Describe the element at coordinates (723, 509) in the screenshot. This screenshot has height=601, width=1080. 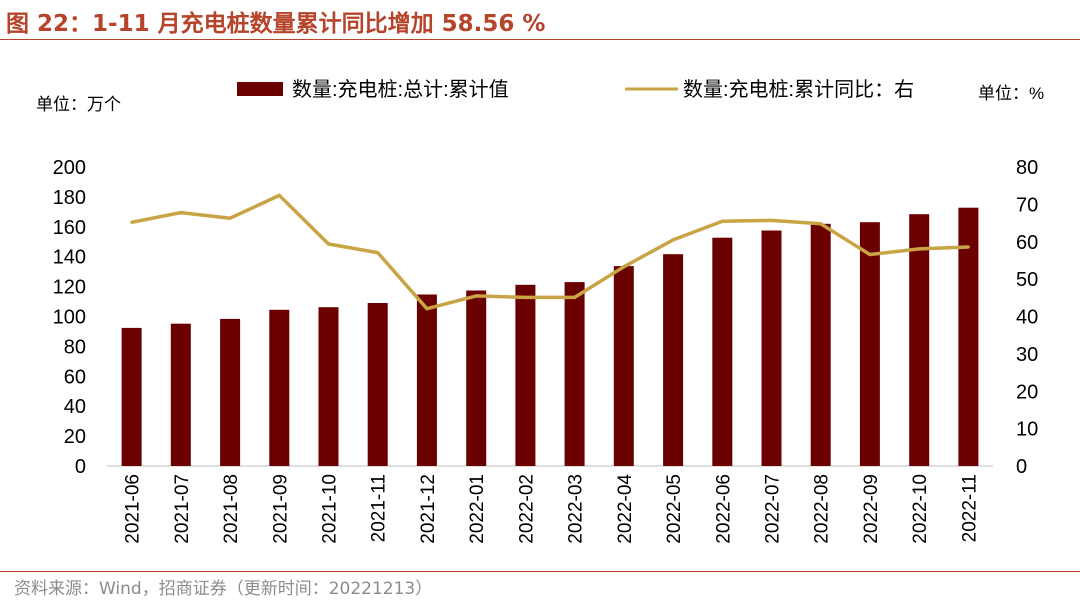
I see `x-tick-label: 2022-06` at that location.